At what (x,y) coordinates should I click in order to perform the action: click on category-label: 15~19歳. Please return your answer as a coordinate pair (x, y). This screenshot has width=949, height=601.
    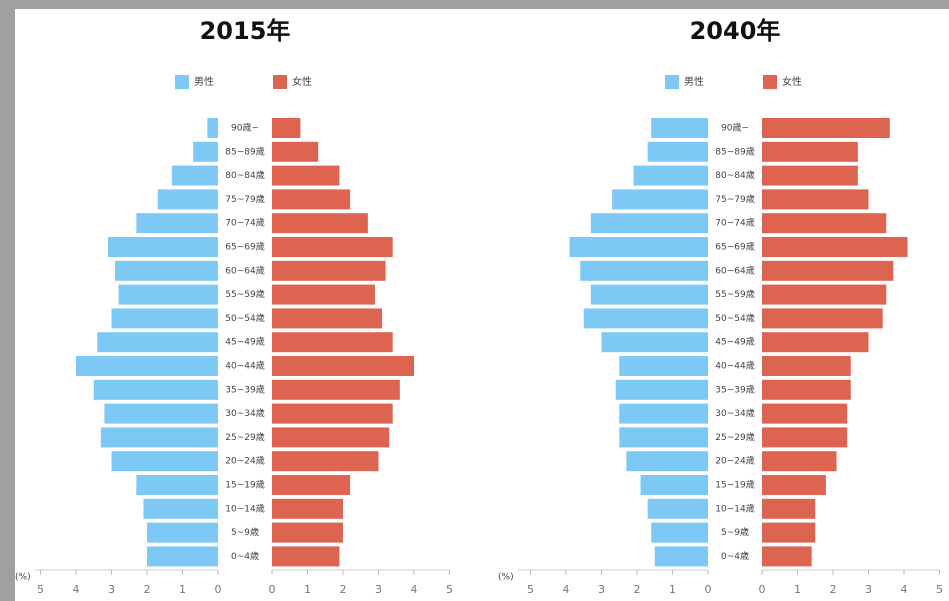
    Looking at the image, I should click on (244, 485).